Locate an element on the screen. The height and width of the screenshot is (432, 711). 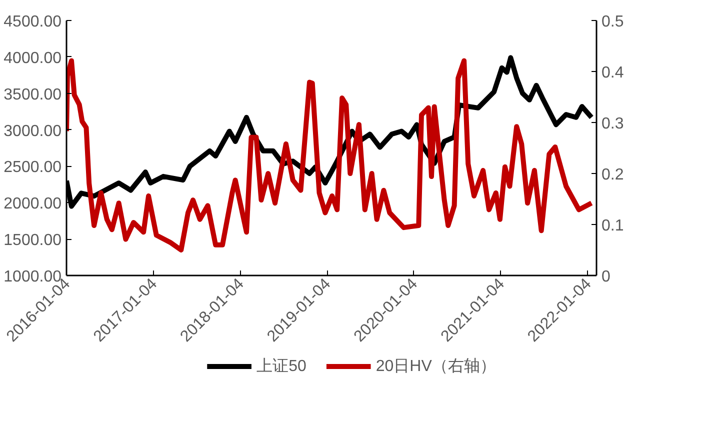
y-tick-label: 4000.00 is located at coordinates (33, 58).